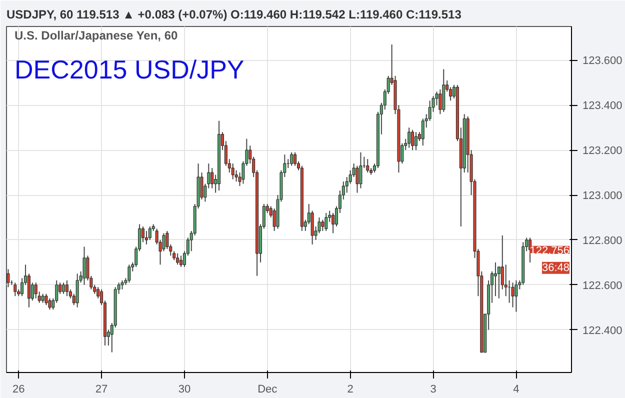 This screenshot has height=398, width=625. Describe the element at coordinates (433, 390) in the screenshot. I see `x-tick-label: 3` at that location.